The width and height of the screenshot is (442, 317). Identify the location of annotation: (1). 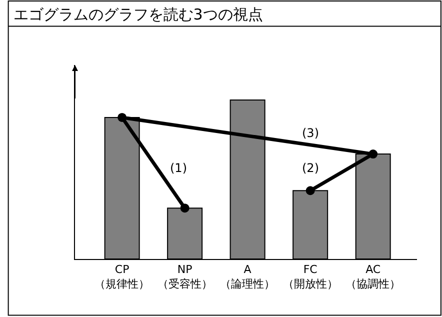
(178, 168).